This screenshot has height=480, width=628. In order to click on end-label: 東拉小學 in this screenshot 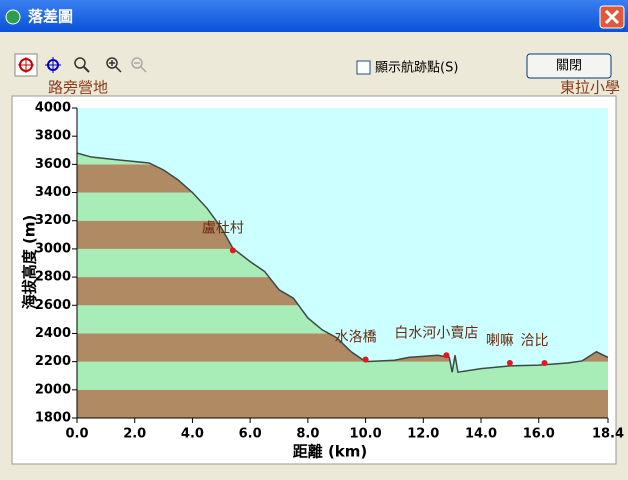, I will do `click(590, 88)`.